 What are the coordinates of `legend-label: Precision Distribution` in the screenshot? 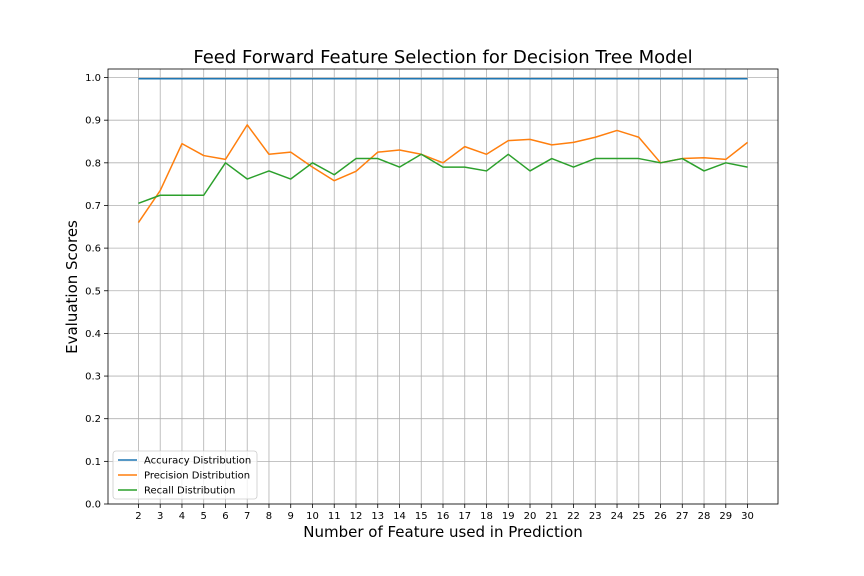 It's located at (197, 476).